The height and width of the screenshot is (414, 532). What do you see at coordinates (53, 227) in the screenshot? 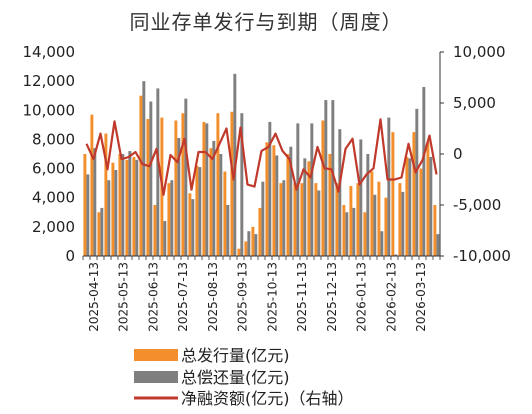
I see `left-tick-label: 2,000` at bounding box center [53, 227].